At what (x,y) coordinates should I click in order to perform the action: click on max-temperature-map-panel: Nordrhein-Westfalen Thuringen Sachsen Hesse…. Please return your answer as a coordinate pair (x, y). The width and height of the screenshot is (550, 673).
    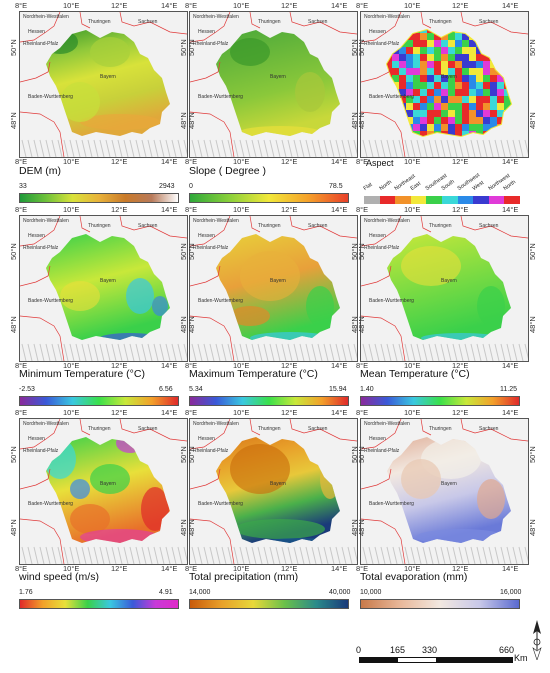
    Looking at the image, I should click on (273, 288).